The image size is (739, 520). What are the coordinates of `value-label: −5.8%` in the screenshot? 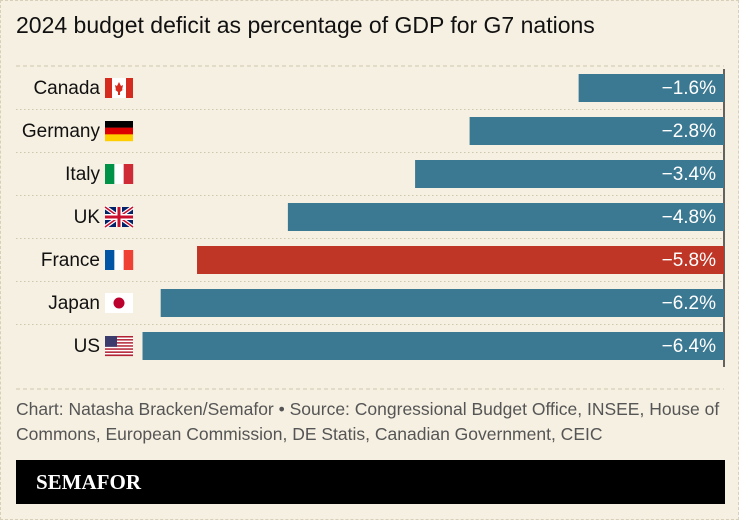 It's located at (689, 260).